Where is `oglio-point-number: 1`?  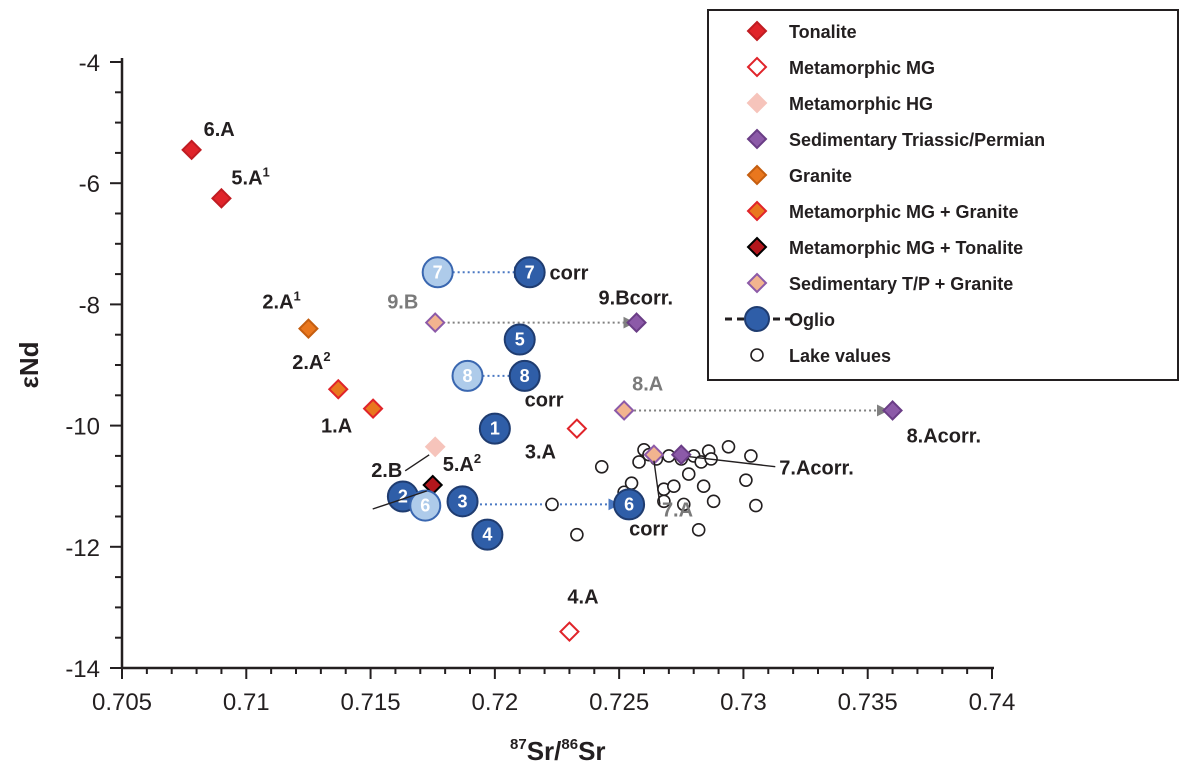
oglio-point-number: 1 is located at coordinates (495, 429).